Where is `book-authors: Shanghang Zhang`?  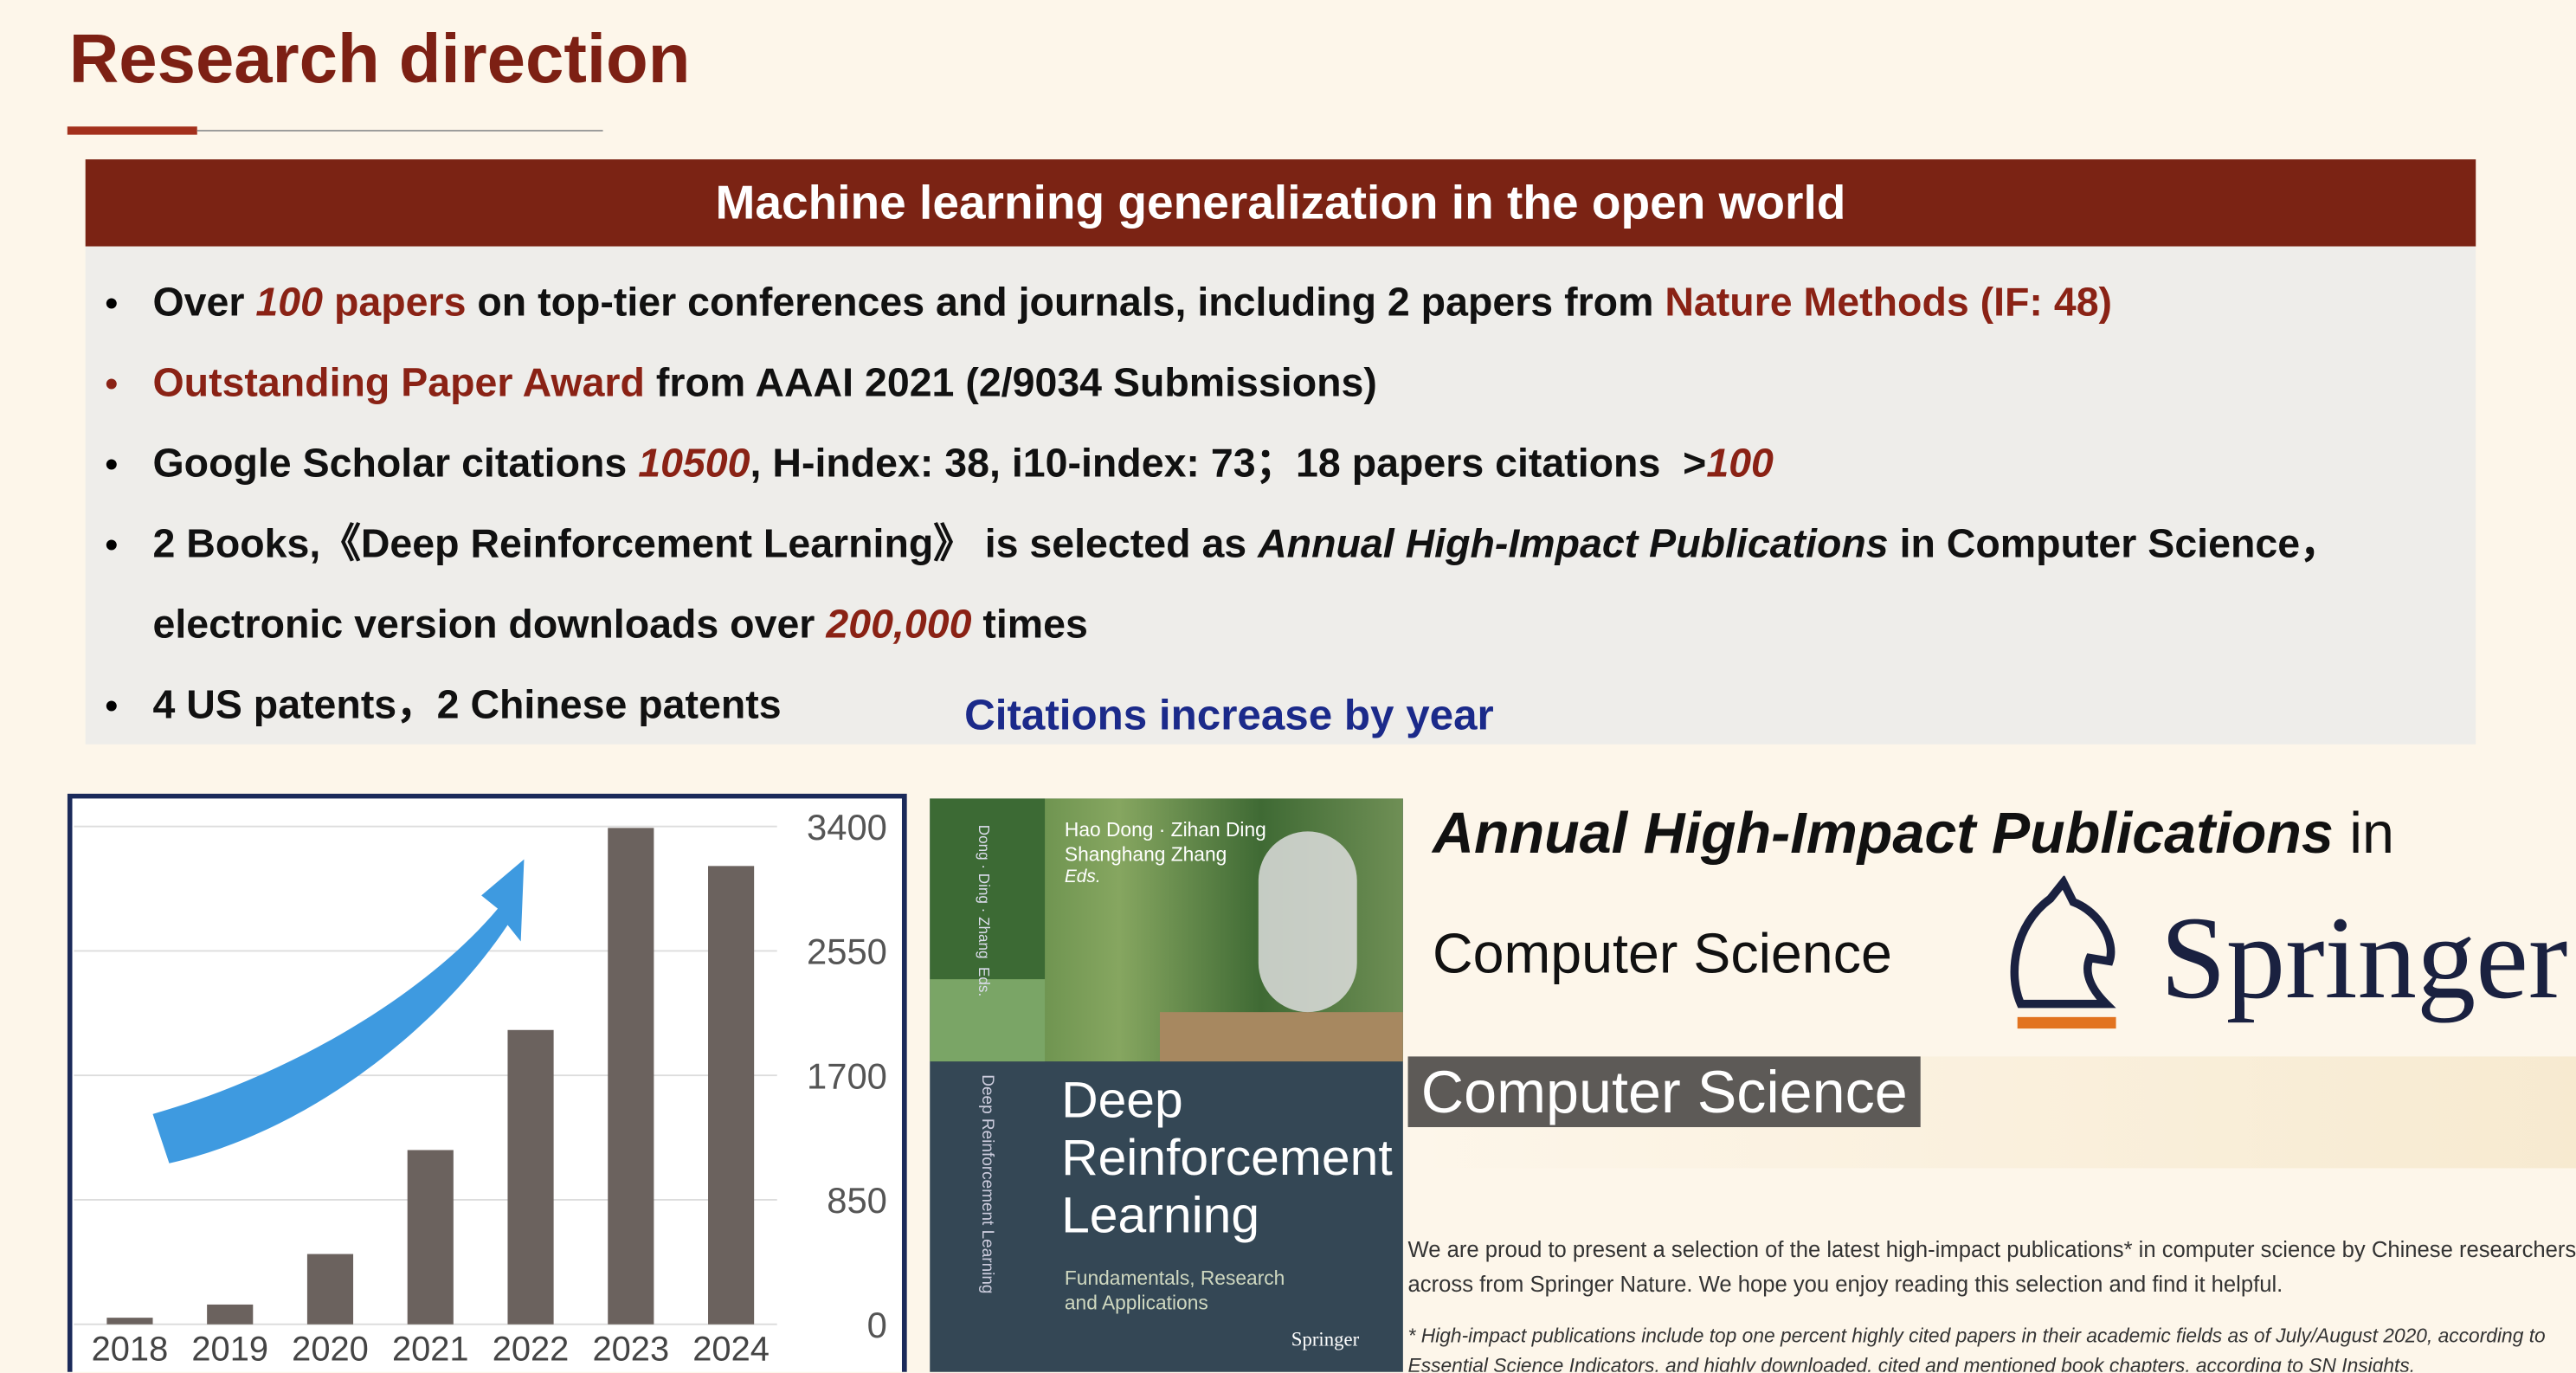
book-authors: Shanghang Zhang is located at coordinates (1145, 854).